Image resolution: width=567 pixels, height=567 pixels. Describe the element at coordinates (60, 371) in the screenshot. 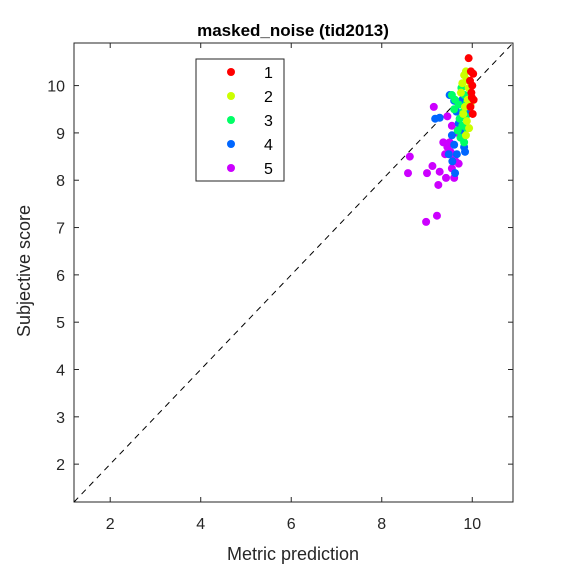

I see `y-tick-label: 4` at that location.